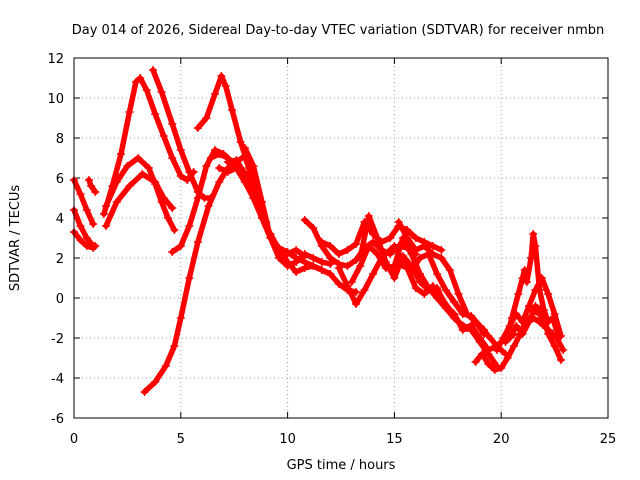  What do you see at coordinates (55, 239) in the screenshot?
I see `y-tick-labels: -6 -4 -2 0 2 4 6 8 10 12` at bounding box center [55, 239].